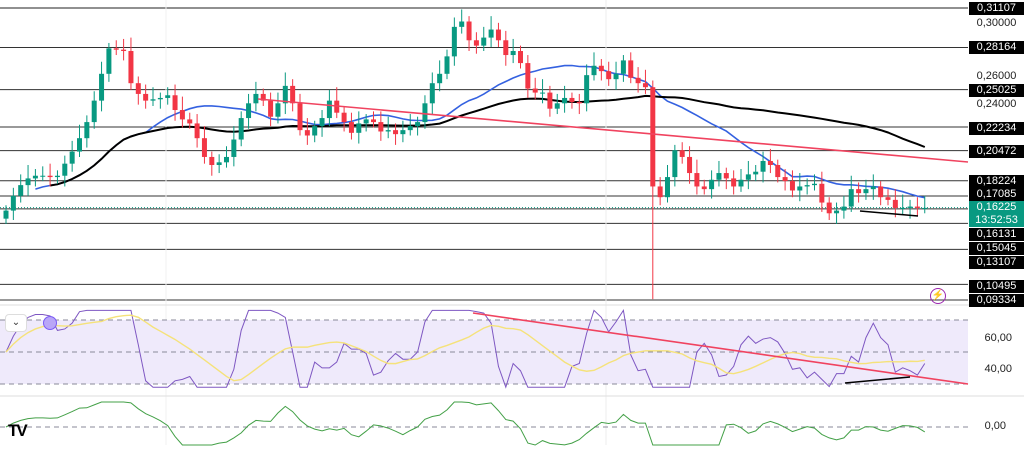 Image resolution: width=1024 pixels, height=456 pixels. Describe the element at coordinates (996, 76) in the screenshot. I see `price-tick: 0,26000` at that location.